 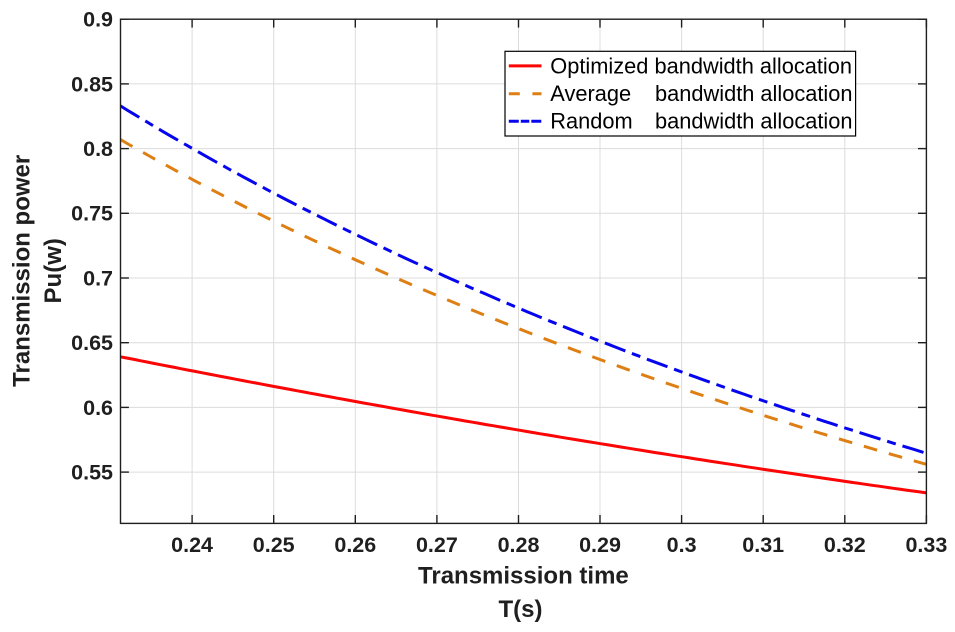 What do you see at coordinates (92, 84) in the screenshot?
I see `svg-text: 0.85` at bounding box center [92, 84].